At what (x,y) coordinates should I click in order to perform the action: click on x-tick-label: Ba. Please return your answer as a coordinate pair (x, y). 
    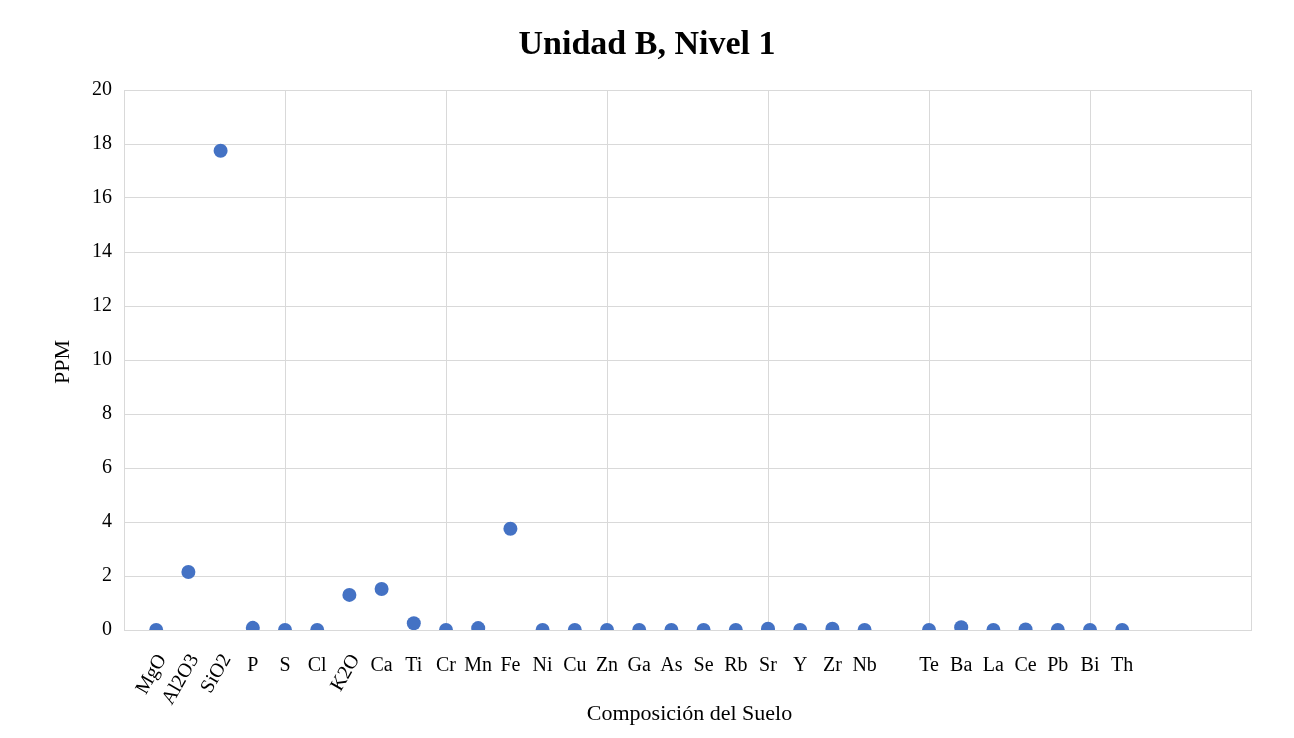
    Looking at the image, I should click on (961, 664).